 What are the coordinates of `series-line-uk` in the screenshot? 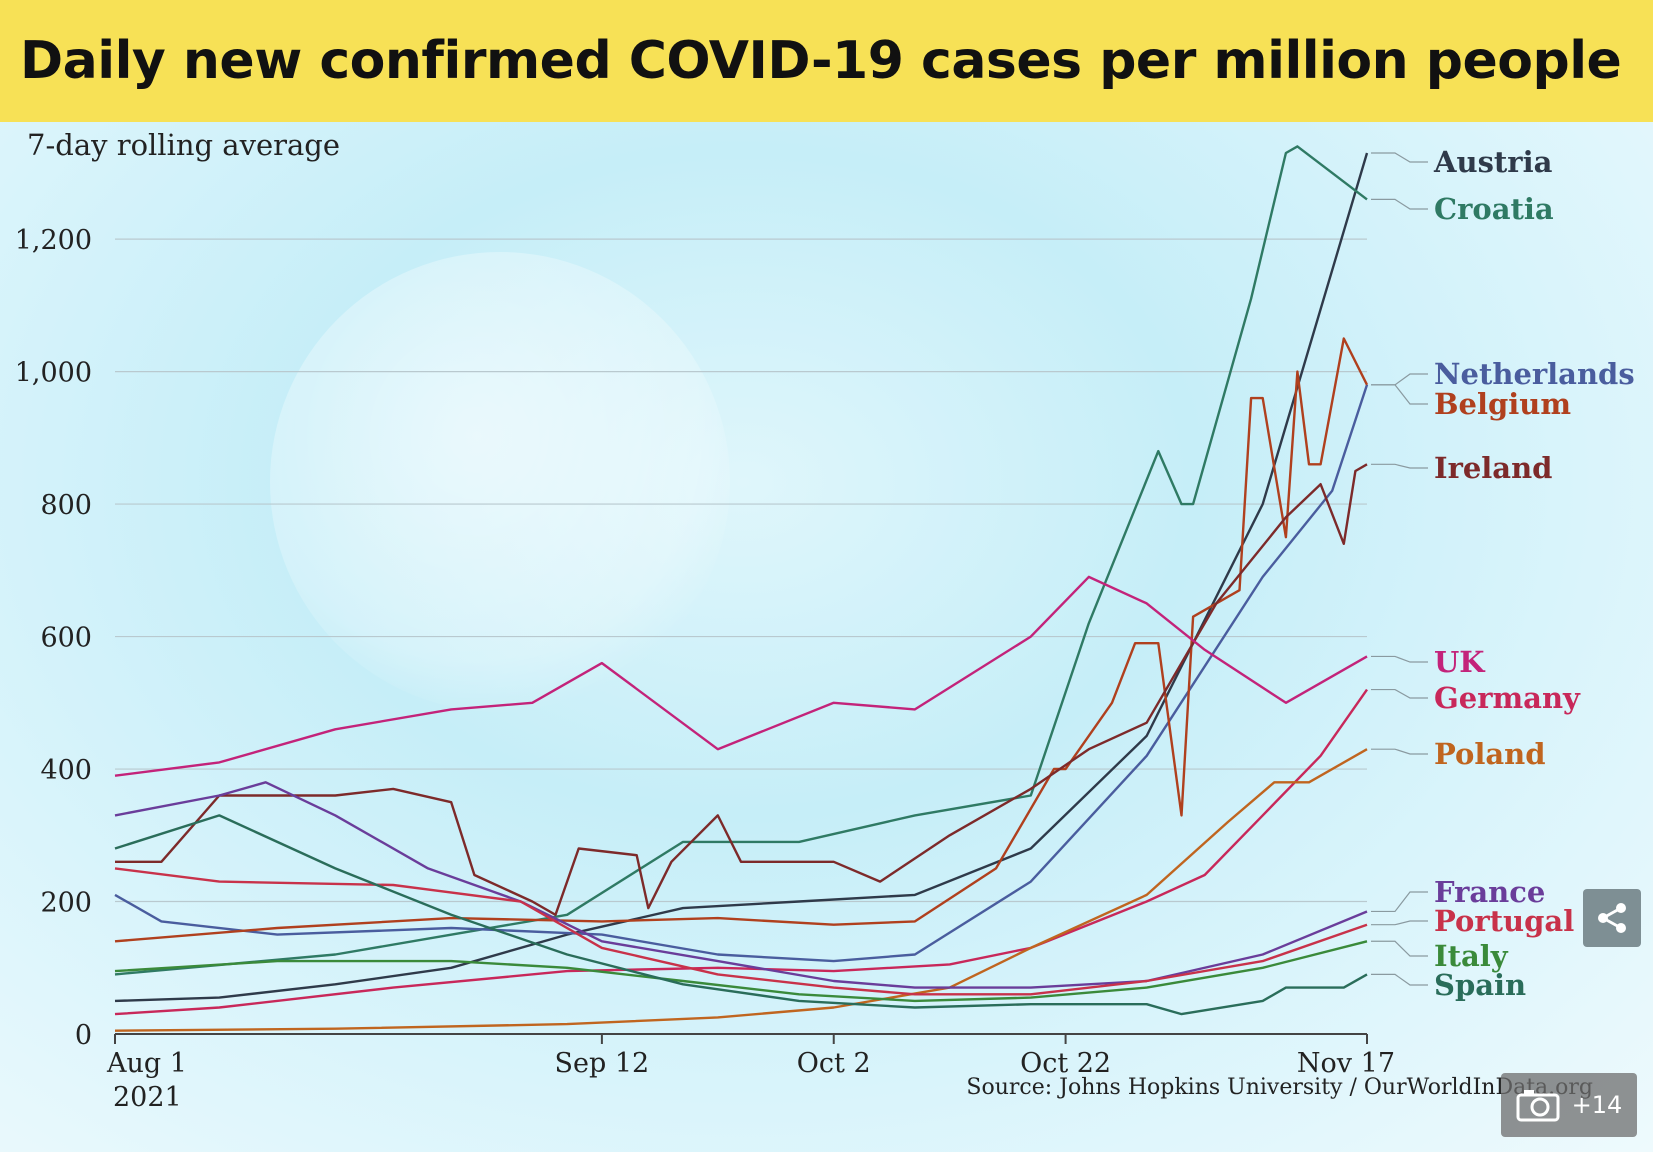 It's located at (741, 676).